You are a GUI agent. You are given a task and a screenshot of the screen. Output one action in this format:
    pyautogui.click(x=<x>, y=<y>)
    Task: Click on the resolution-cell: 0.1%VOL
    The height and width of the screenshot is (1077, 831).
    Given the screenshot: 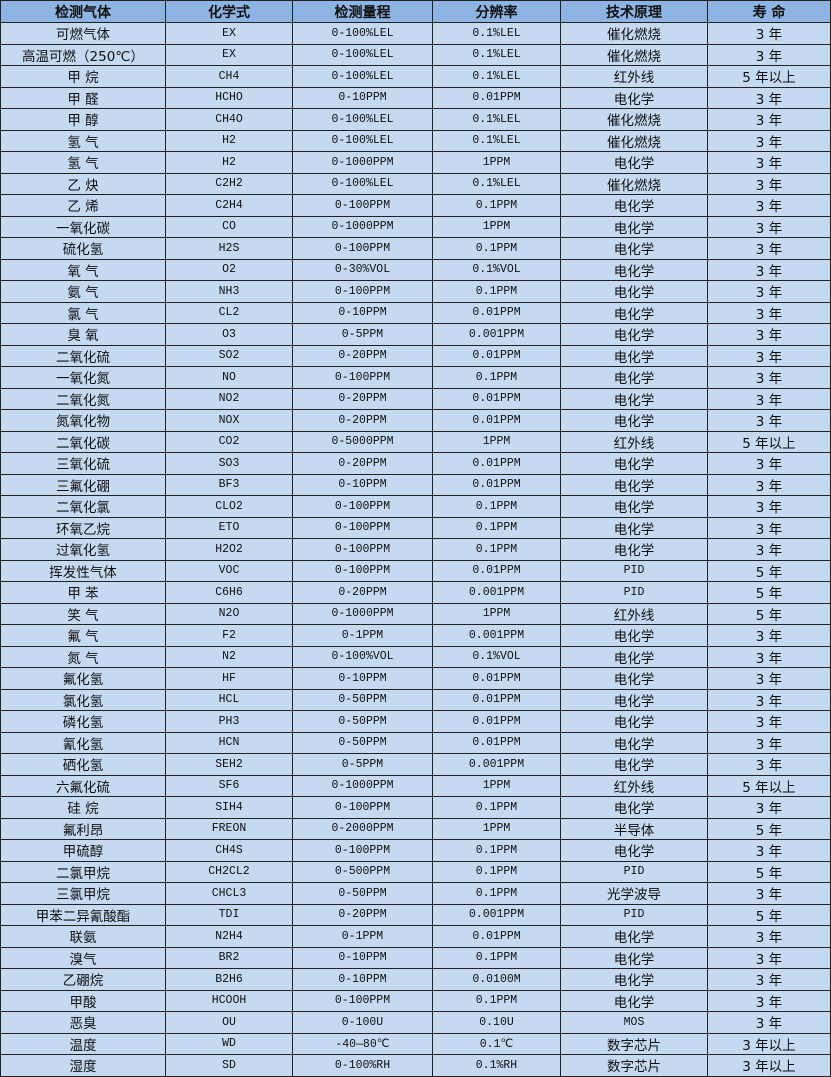 What is the action you would take?
    pyautogui.click(x=496, y=656)
    